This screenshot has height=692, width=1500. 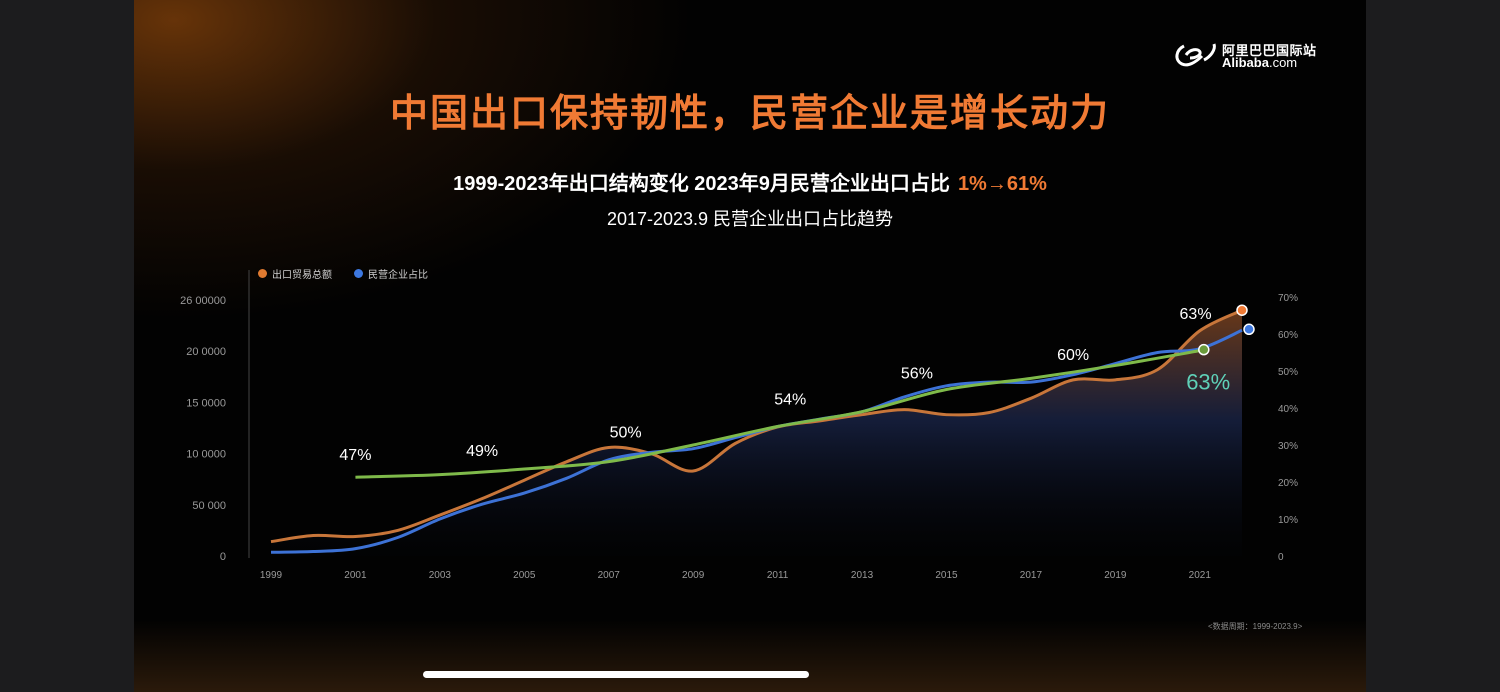 What do you see at coordinates (355, 575) in the screenshot?
I see `x-tick-label: 2001` at bounding box center [355, 575].